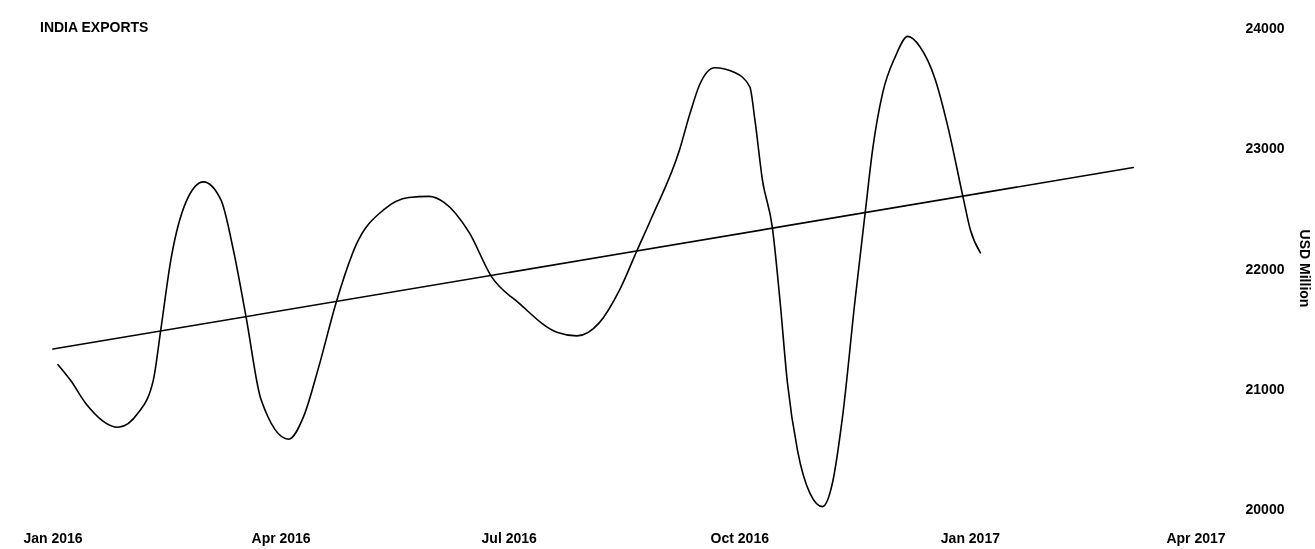  Describe the element at coordinates (1305, 268) in the screenshot. I see `y-axis-title: USD Million` at that location.